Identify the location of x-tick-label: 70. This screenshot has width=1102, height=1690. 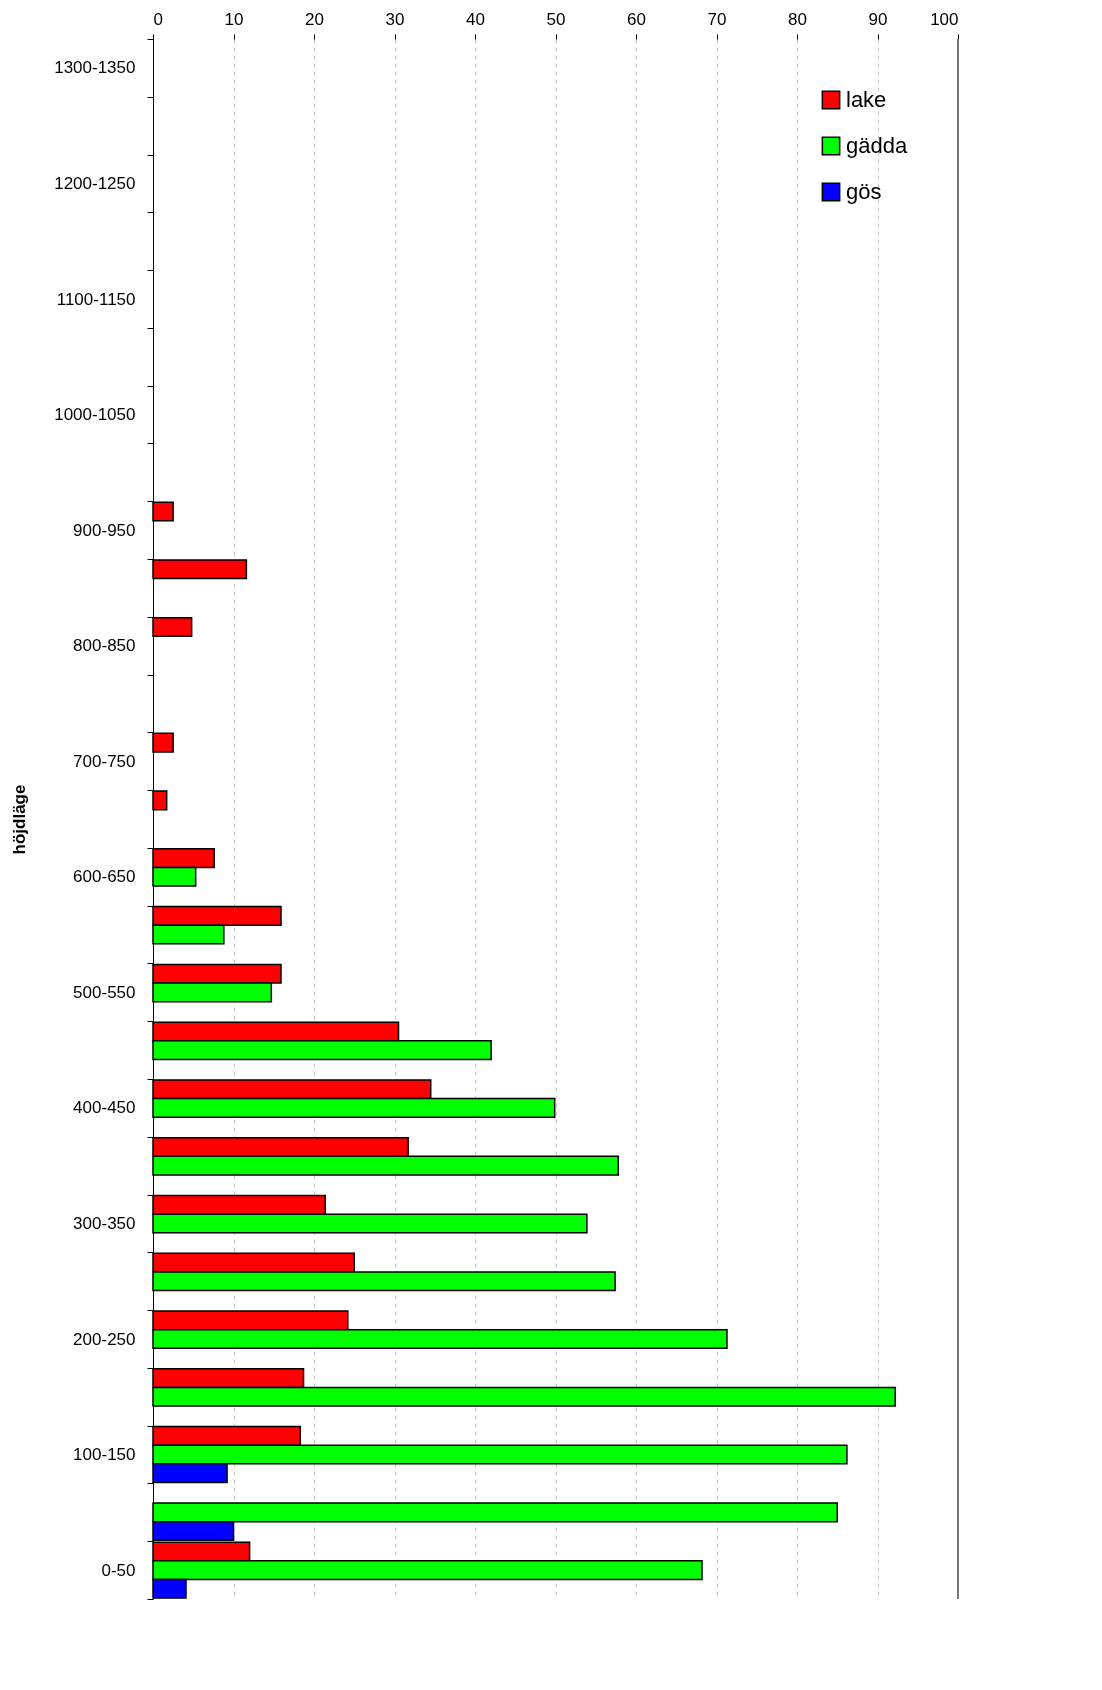
(717, 19).